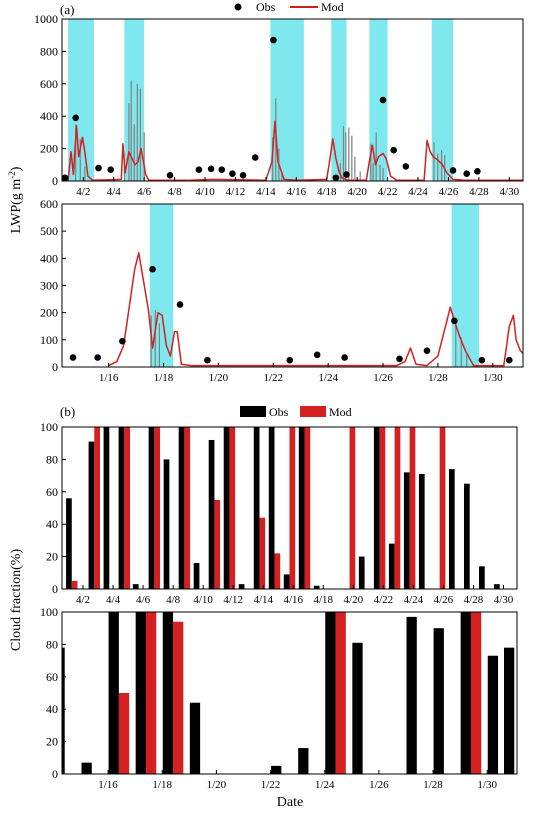  What do you see at coordinates (113, 600) in the screenshot?
I see `panel-b-top-xtick-label-1: 4/4` at bounding box center [113, 600].